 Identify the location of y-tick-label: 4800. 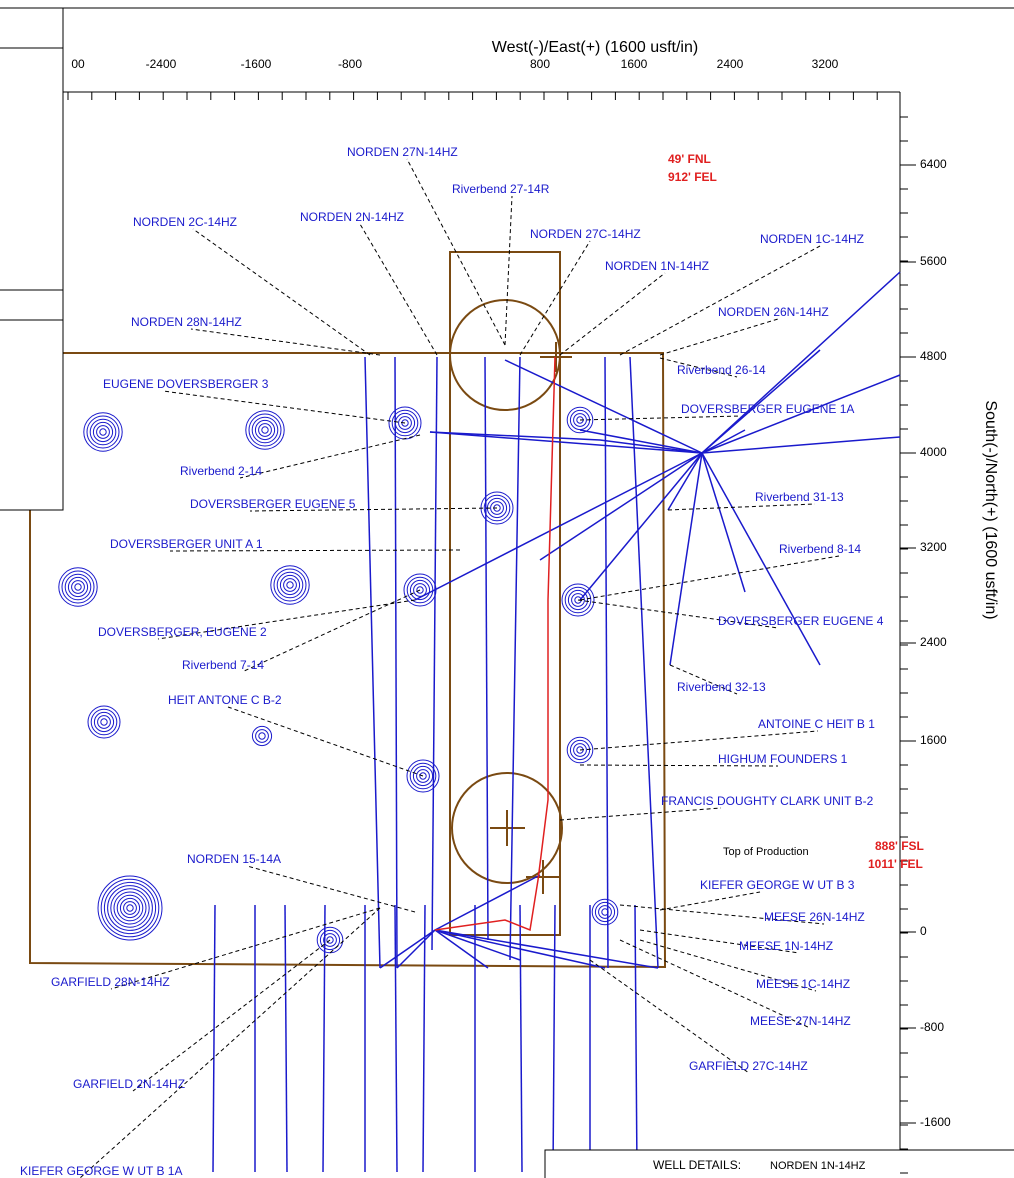
(933, 356).